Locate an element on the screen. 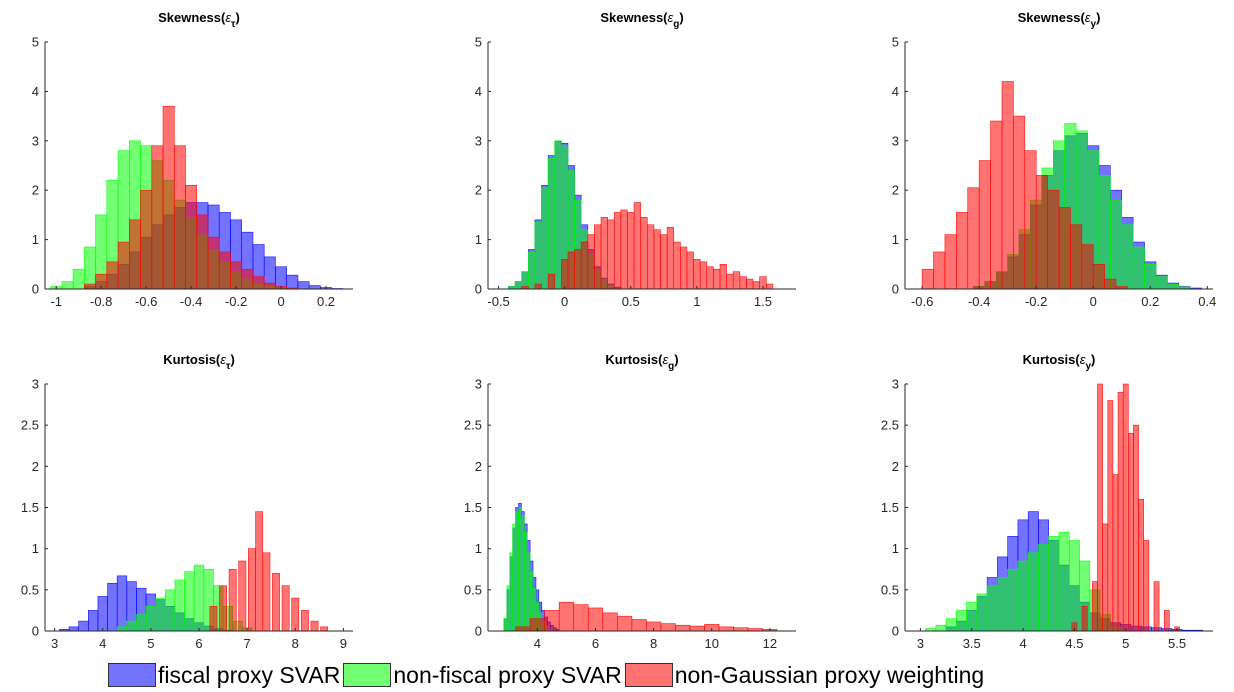  panel-kurt-tau: 3 4 5 6 7 8 9 0 0.5 1 1.5 2 2.5 3 Kurtosis(ετ) is located at coordinates (187, 501).